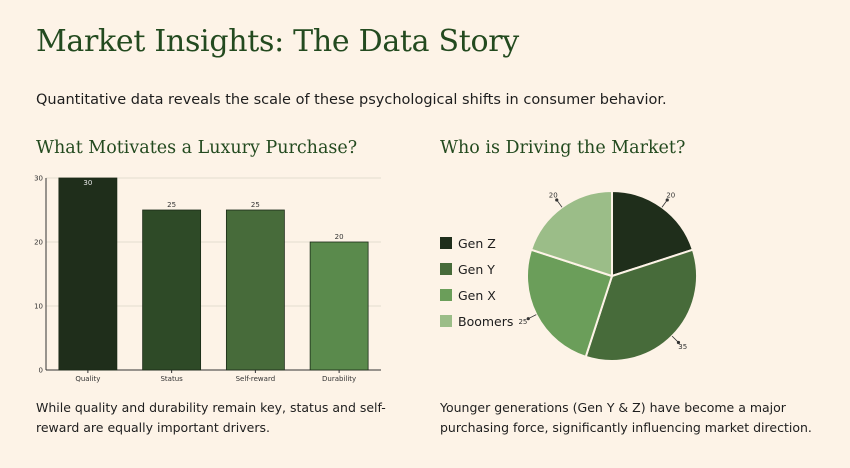 The width and height of the screenshot is (850, 468). I want to click on legend-label: Gen Y, so click(476, 269).